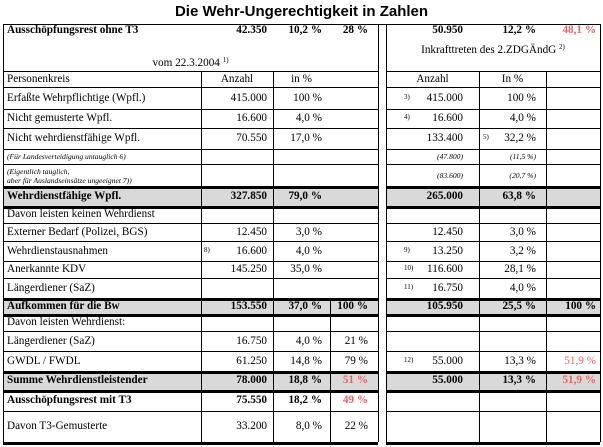 This screenshot has height=447, width=603. I want to click on cell-count: 327.850, so click(248, 196).